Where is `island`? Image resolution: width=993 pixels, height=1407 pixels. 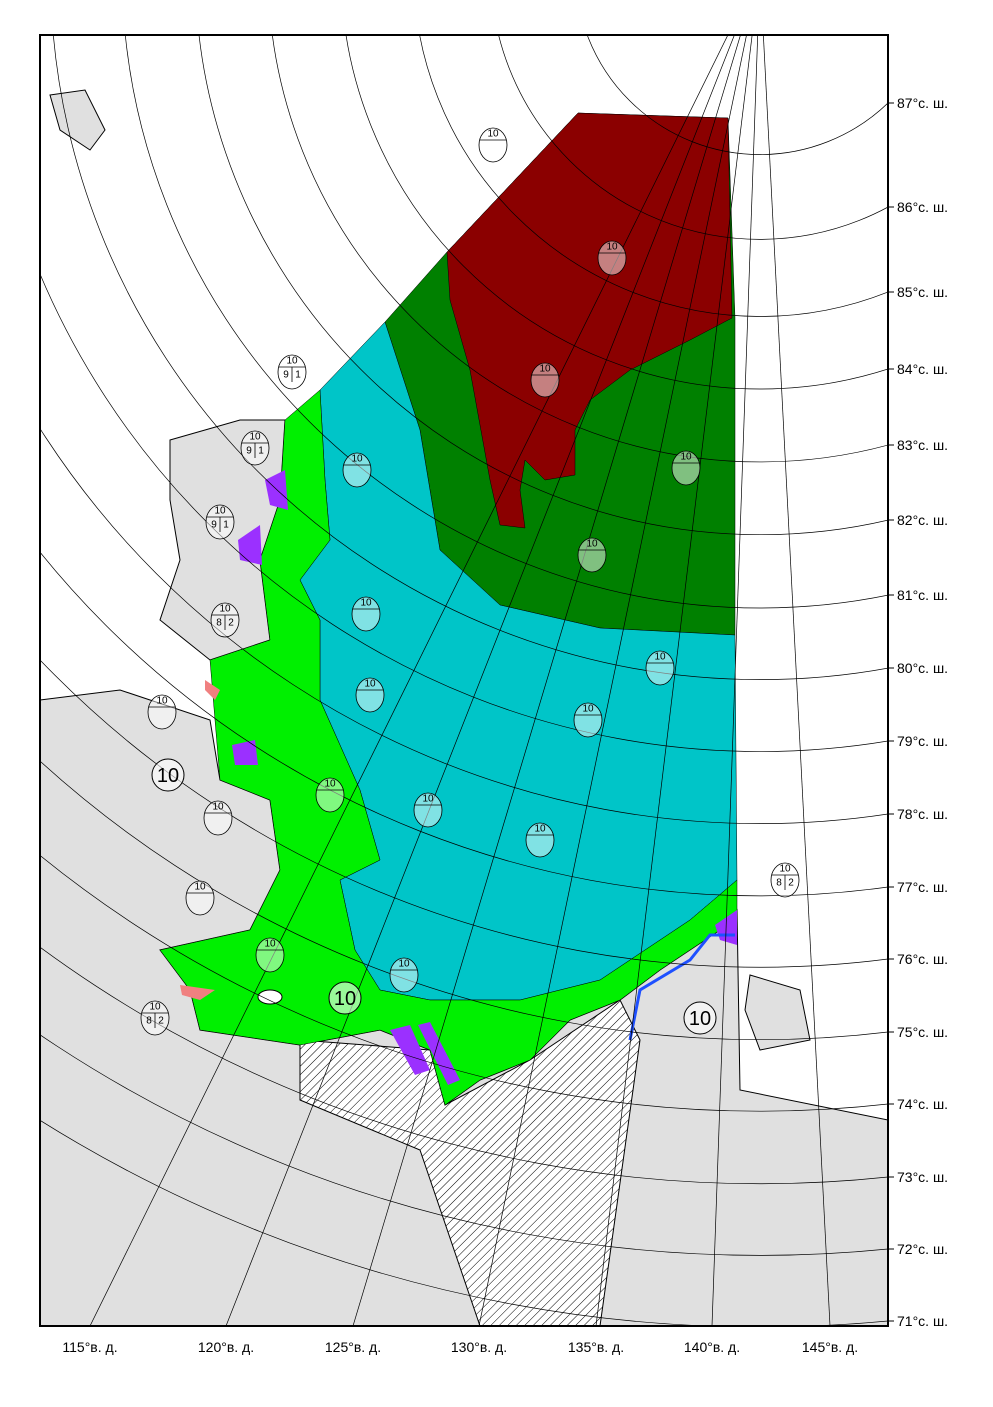
island is located at coordinates (270, 997).